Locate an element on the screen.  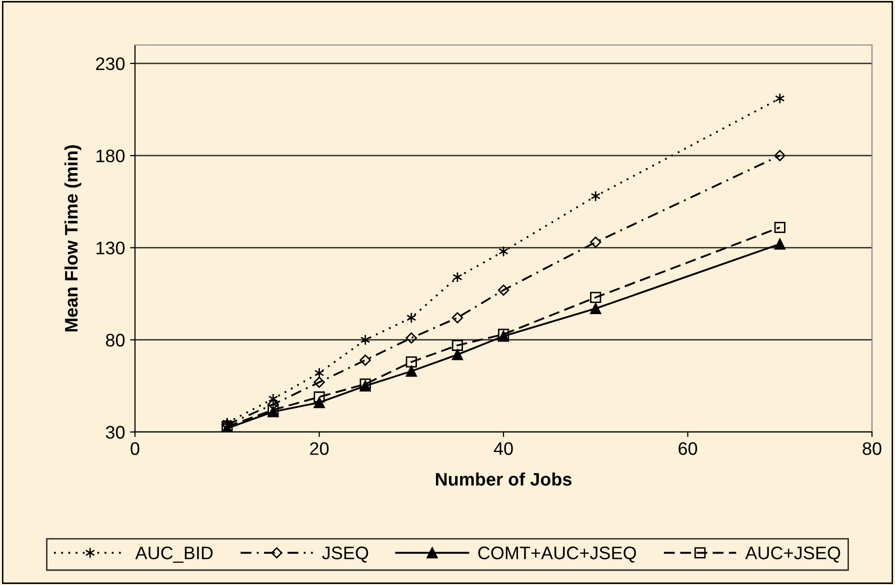
y-tick-label: 230 is located at coordinates (110, 63).